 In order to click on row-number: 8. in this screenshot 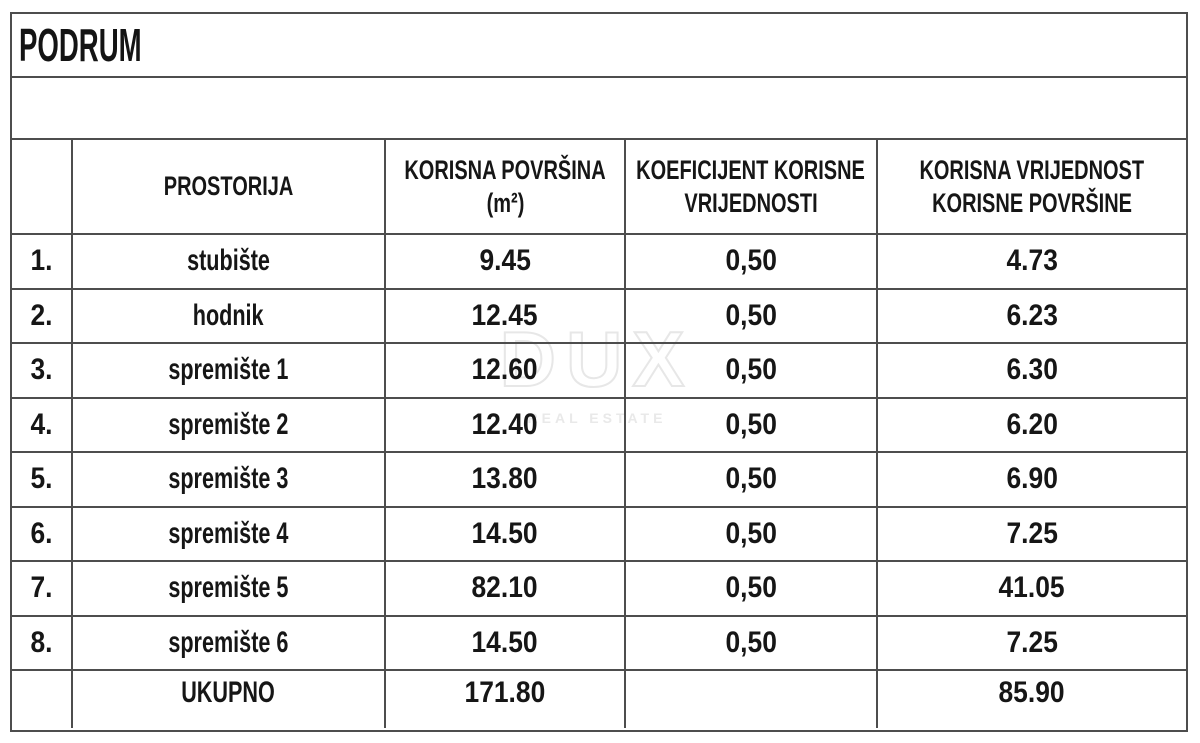, I will do `click(41, 642)`.